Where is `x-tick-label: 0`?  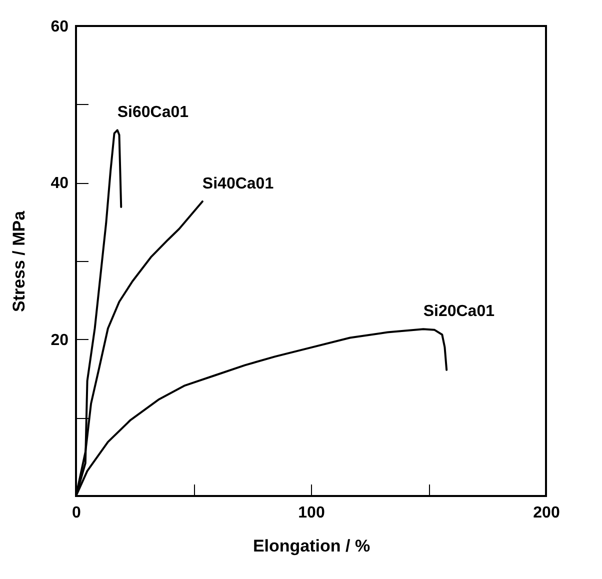
x-tick-label: 0 is located at coordinates (77, 513).